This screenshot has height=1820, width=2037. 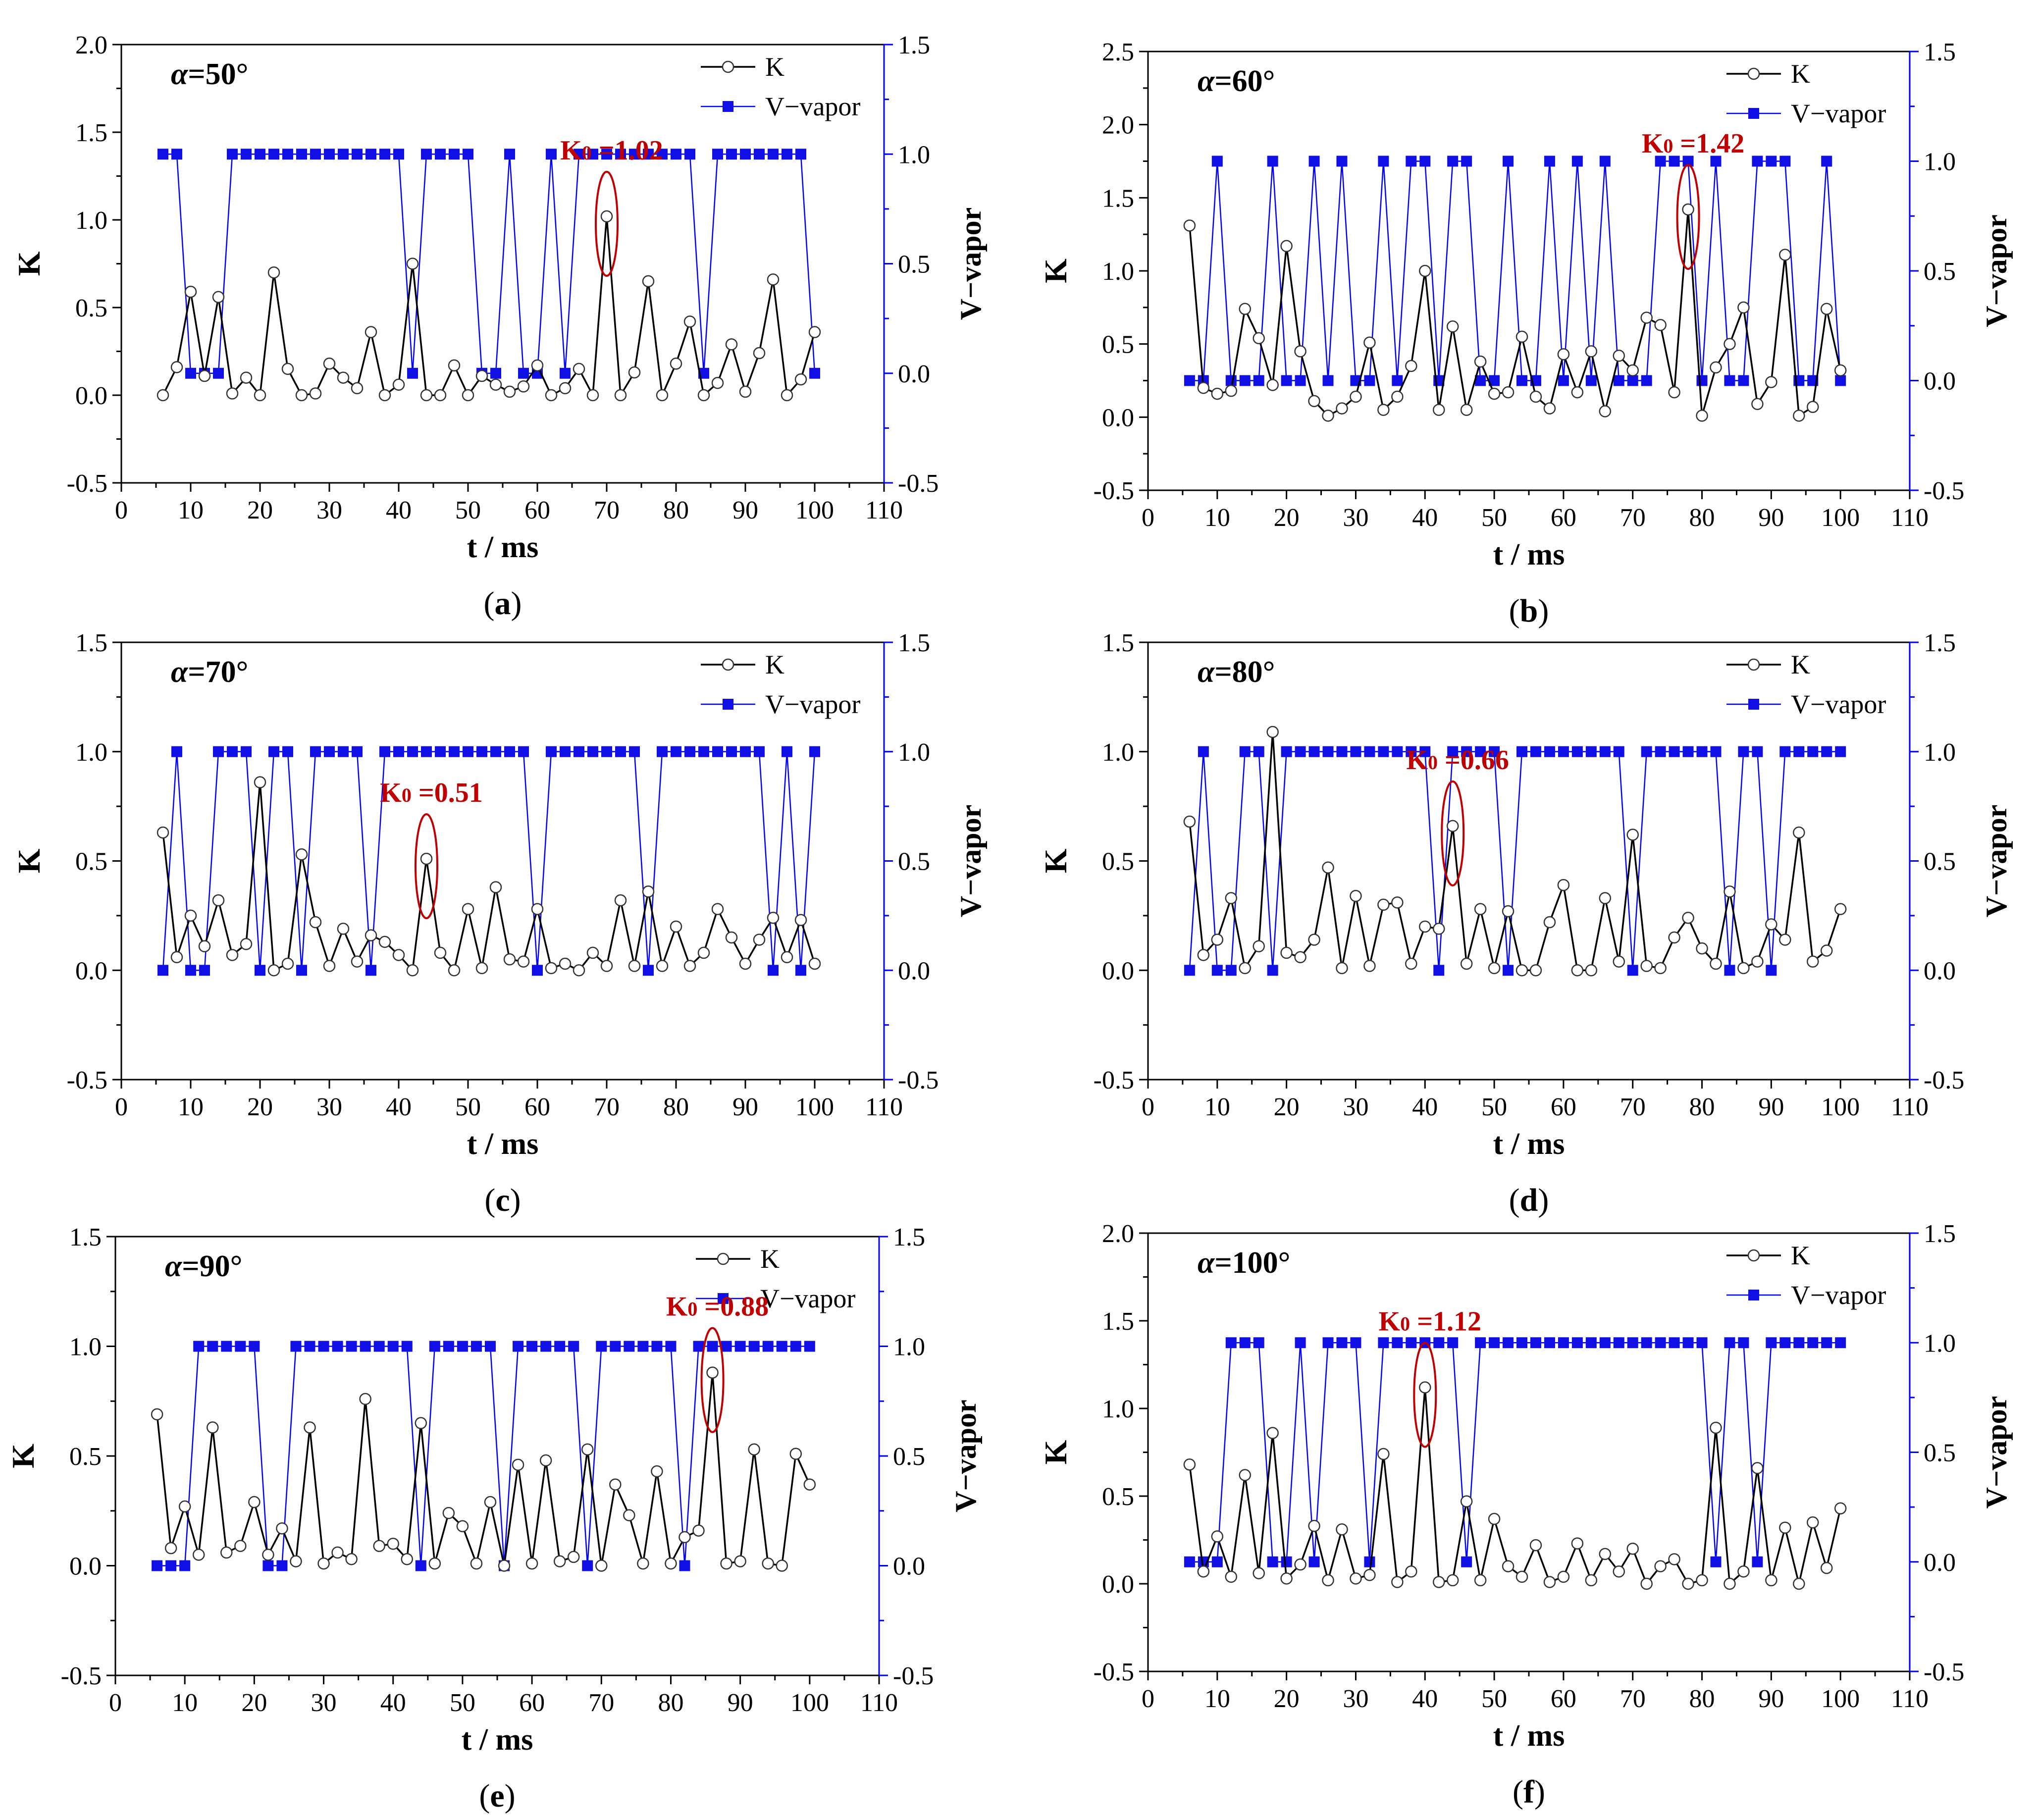 I want to click on y-right-tick-label: 0.5, so click(x=1940, y=272).